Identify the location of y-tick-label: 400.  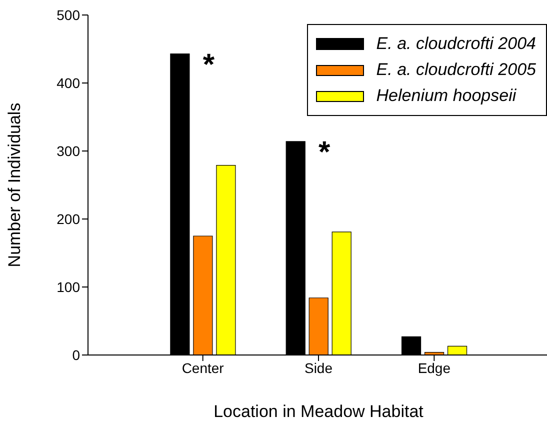
(68, 82).